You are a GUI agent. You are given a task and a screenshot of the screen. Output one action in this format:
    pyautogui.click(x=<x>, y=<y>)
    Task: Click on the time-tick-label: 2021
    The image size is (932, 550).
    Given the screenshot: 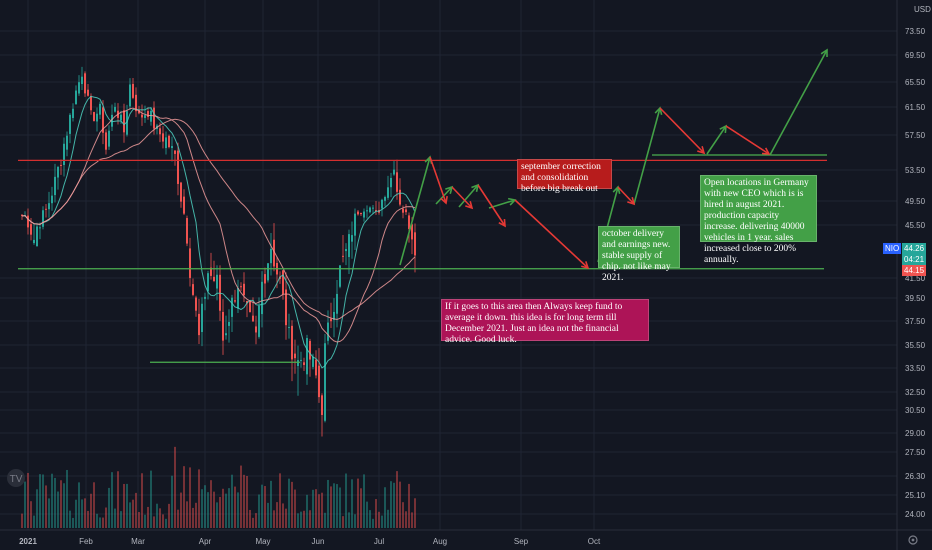 What is the action you would take?
    pyautogui.click(x=28, y=541)
    